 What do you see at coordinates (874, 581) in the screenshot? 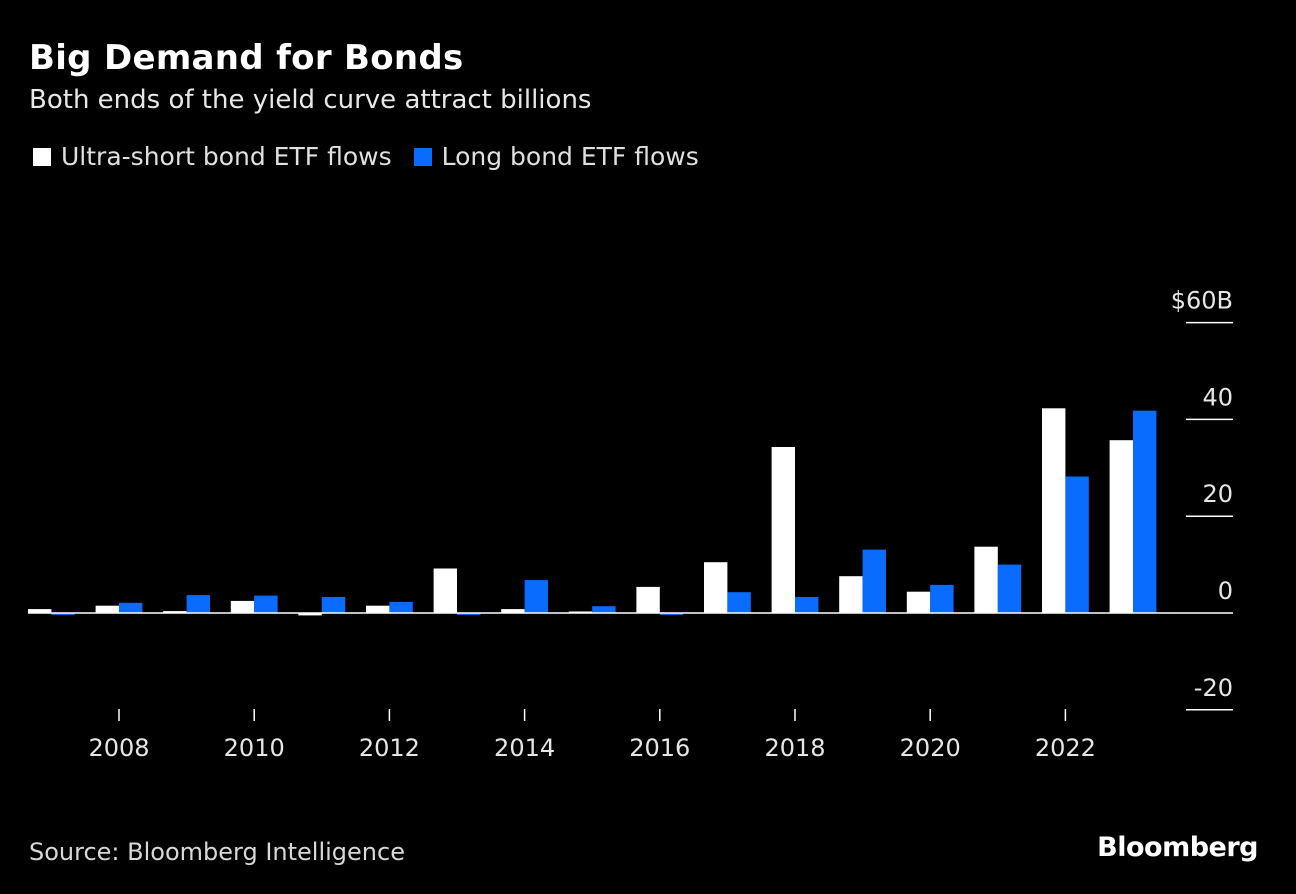
I see `bar-long-2019` at bounding box center [874, 581].